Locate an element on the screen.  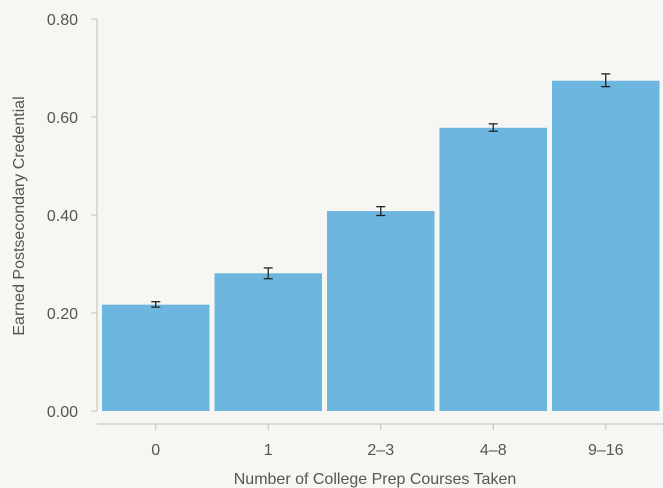
y-tick-label: 0.40 is located at coordinates (62, 216).